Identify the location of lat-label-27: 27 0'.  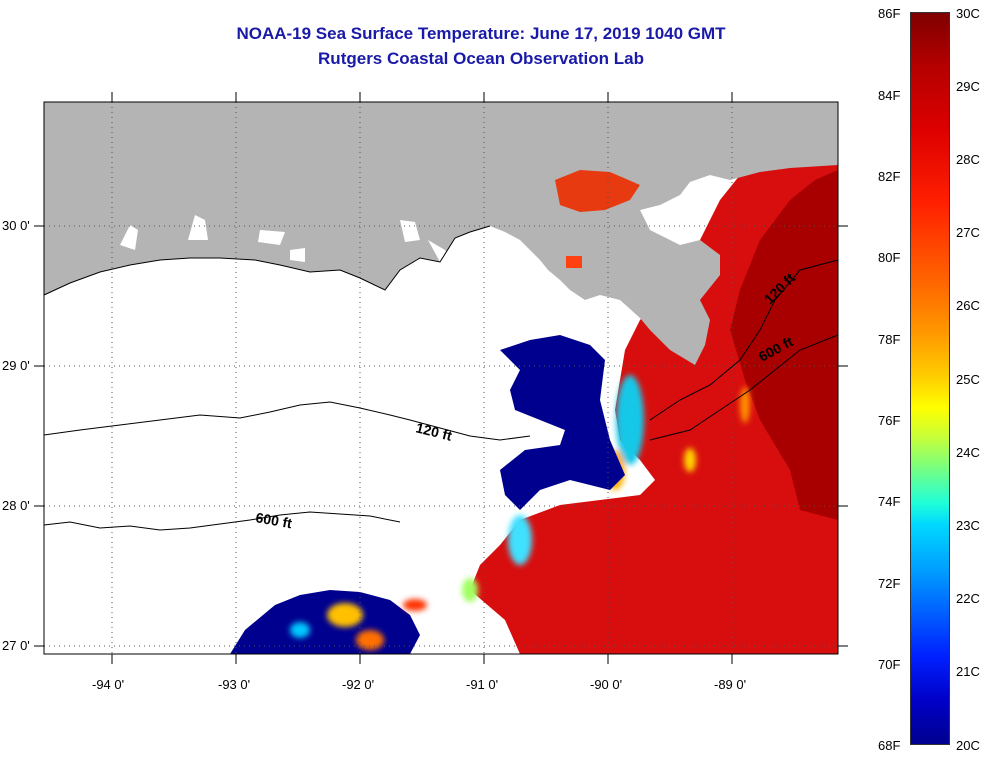
(16, 645).